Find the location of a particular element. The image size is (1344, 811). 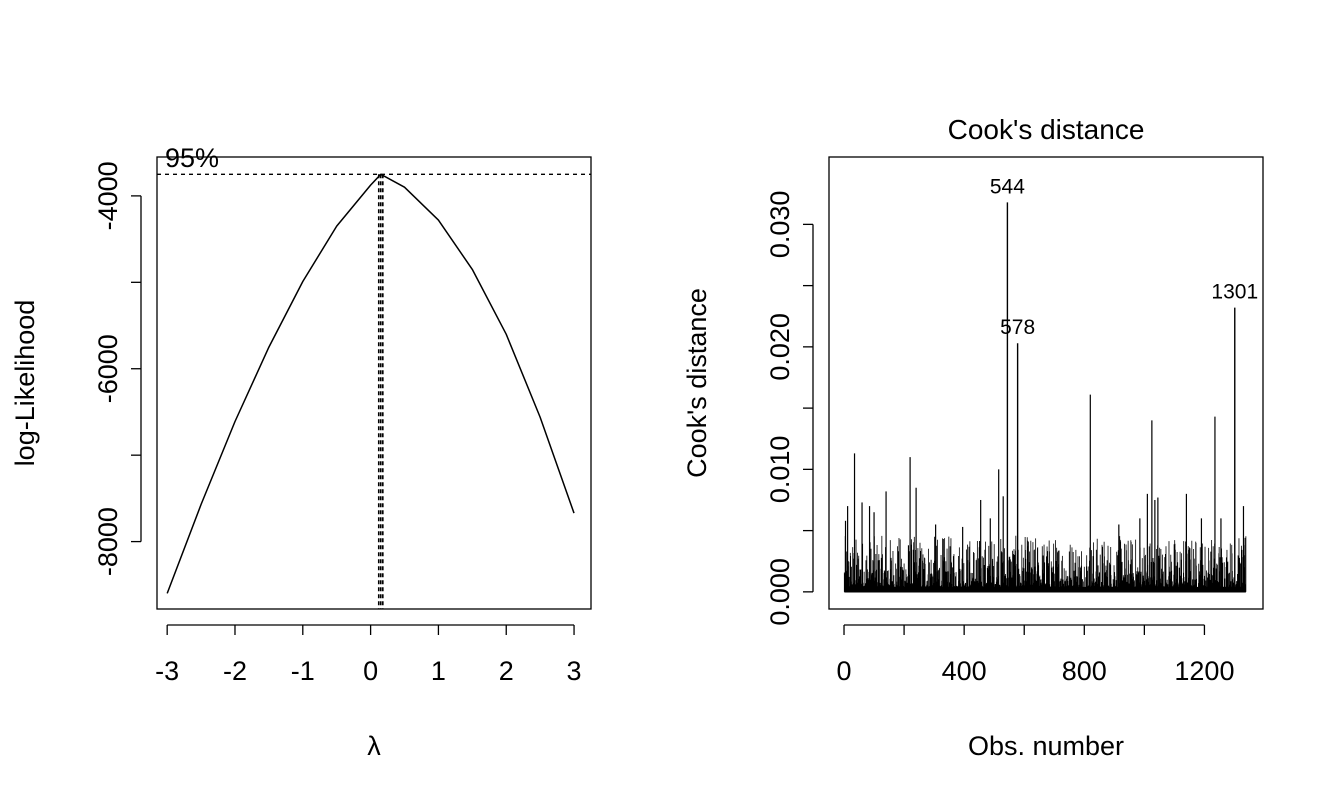

cooks-x-tick-label: 1200 is located at coordinates (1204, 671).